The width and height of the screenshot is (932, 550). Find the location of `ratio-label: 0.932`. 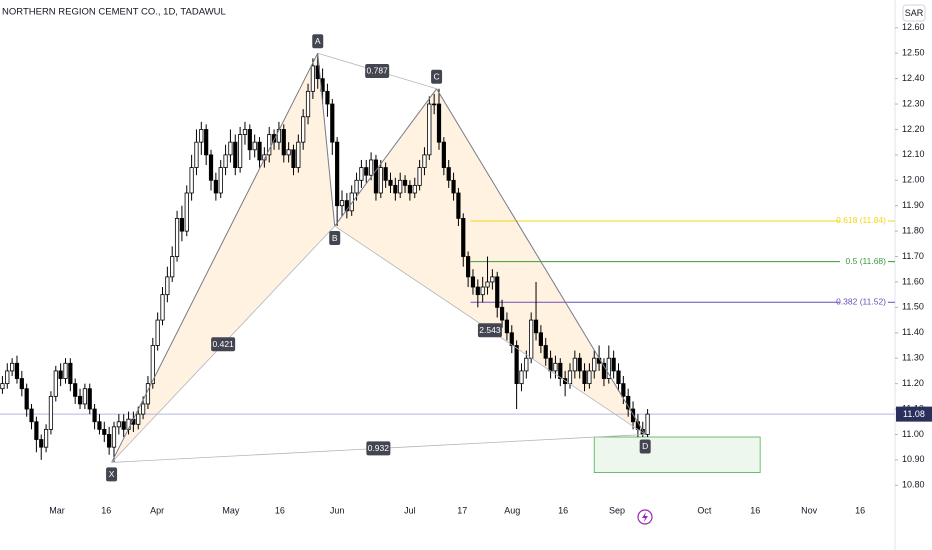

ratio-label: 0.932 is located at coordinates (379, 448).